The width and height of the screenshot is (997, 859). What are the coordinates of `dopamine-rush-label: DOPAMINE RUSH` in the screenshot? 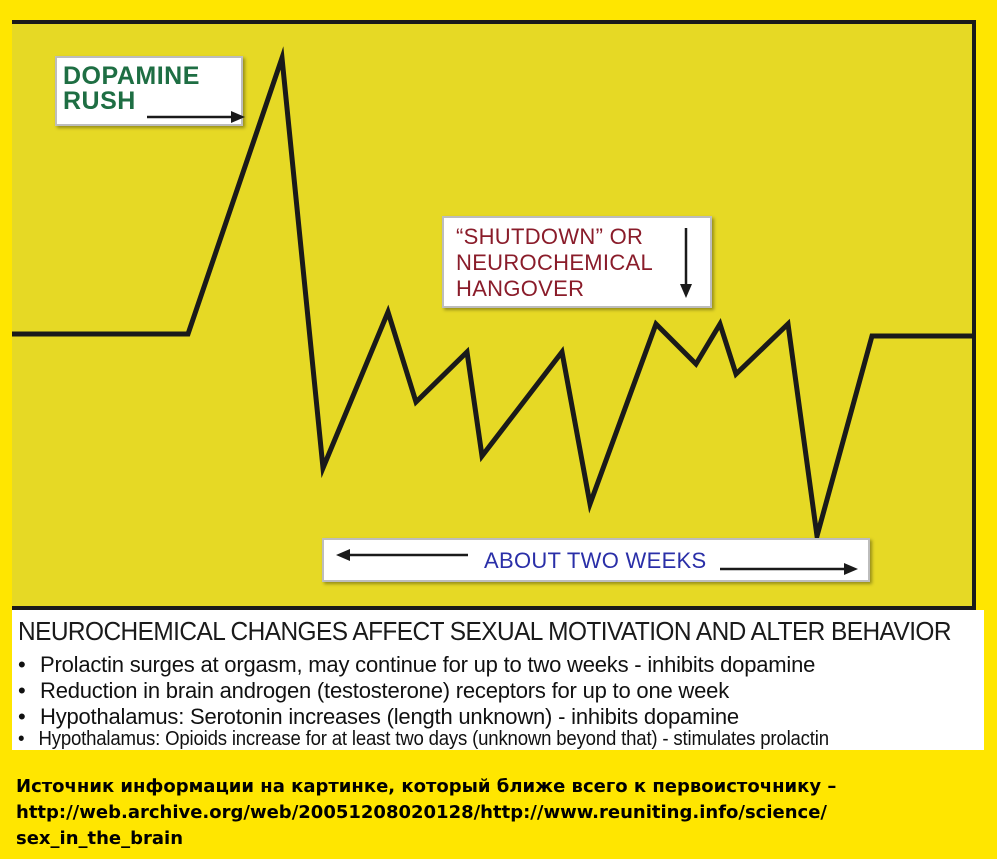 It's located at (150, 91).